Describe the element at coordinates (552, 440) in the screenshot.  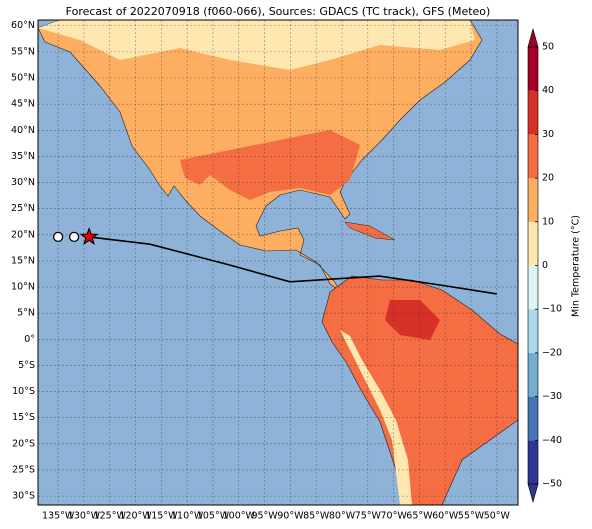
I see `colorbar-tick-label: −40` at that location.